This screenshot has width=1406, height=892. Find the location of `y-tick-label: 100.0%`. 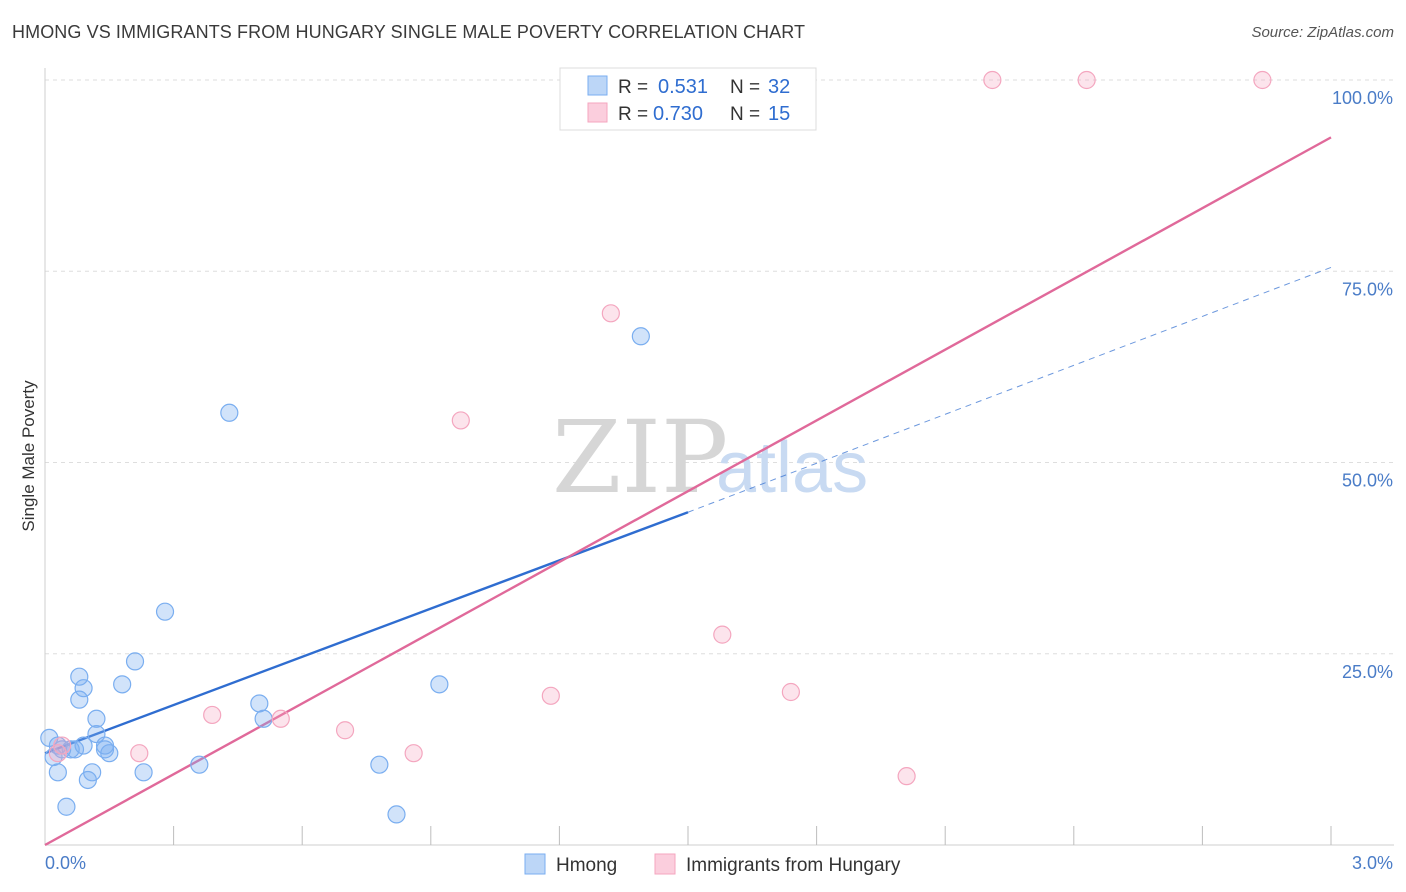

y-tick-label: 100.0% is located at coordinates (1362, 98).